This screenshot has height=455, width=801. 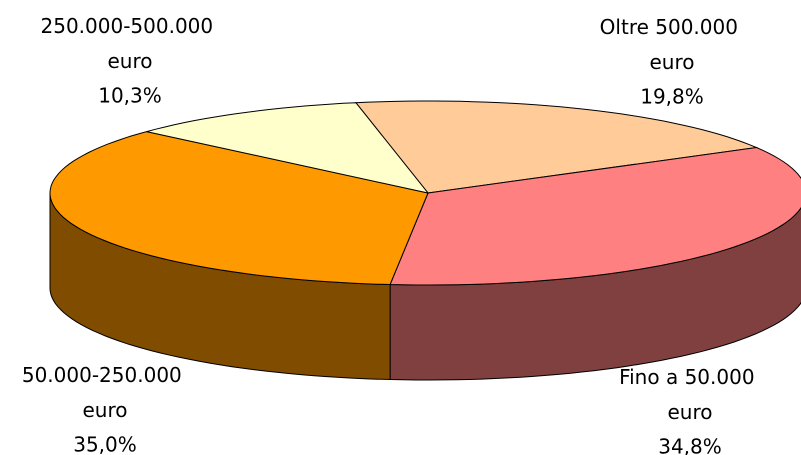 What do you see at coordinates (672, 97) in the screenshot?
I see `value-label: 19,8%` at bounding box center [672, 97].